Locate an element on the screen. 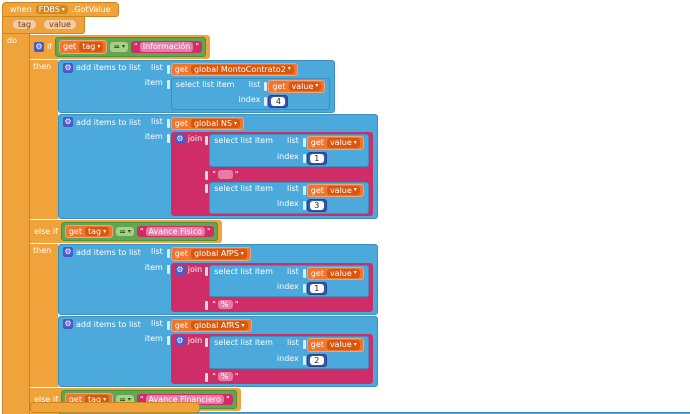  index-socket: 2 is located at coordinates (333, 360).